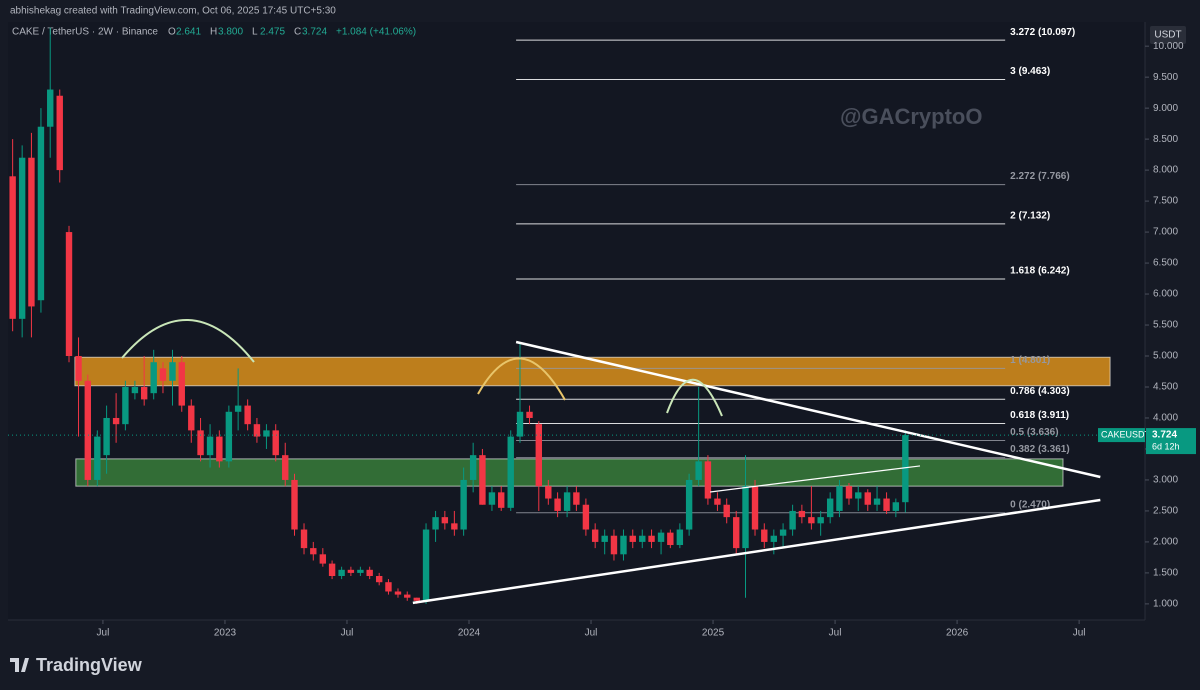  I want to click on fib-label: 2 (7.132), so click(1030, 216).